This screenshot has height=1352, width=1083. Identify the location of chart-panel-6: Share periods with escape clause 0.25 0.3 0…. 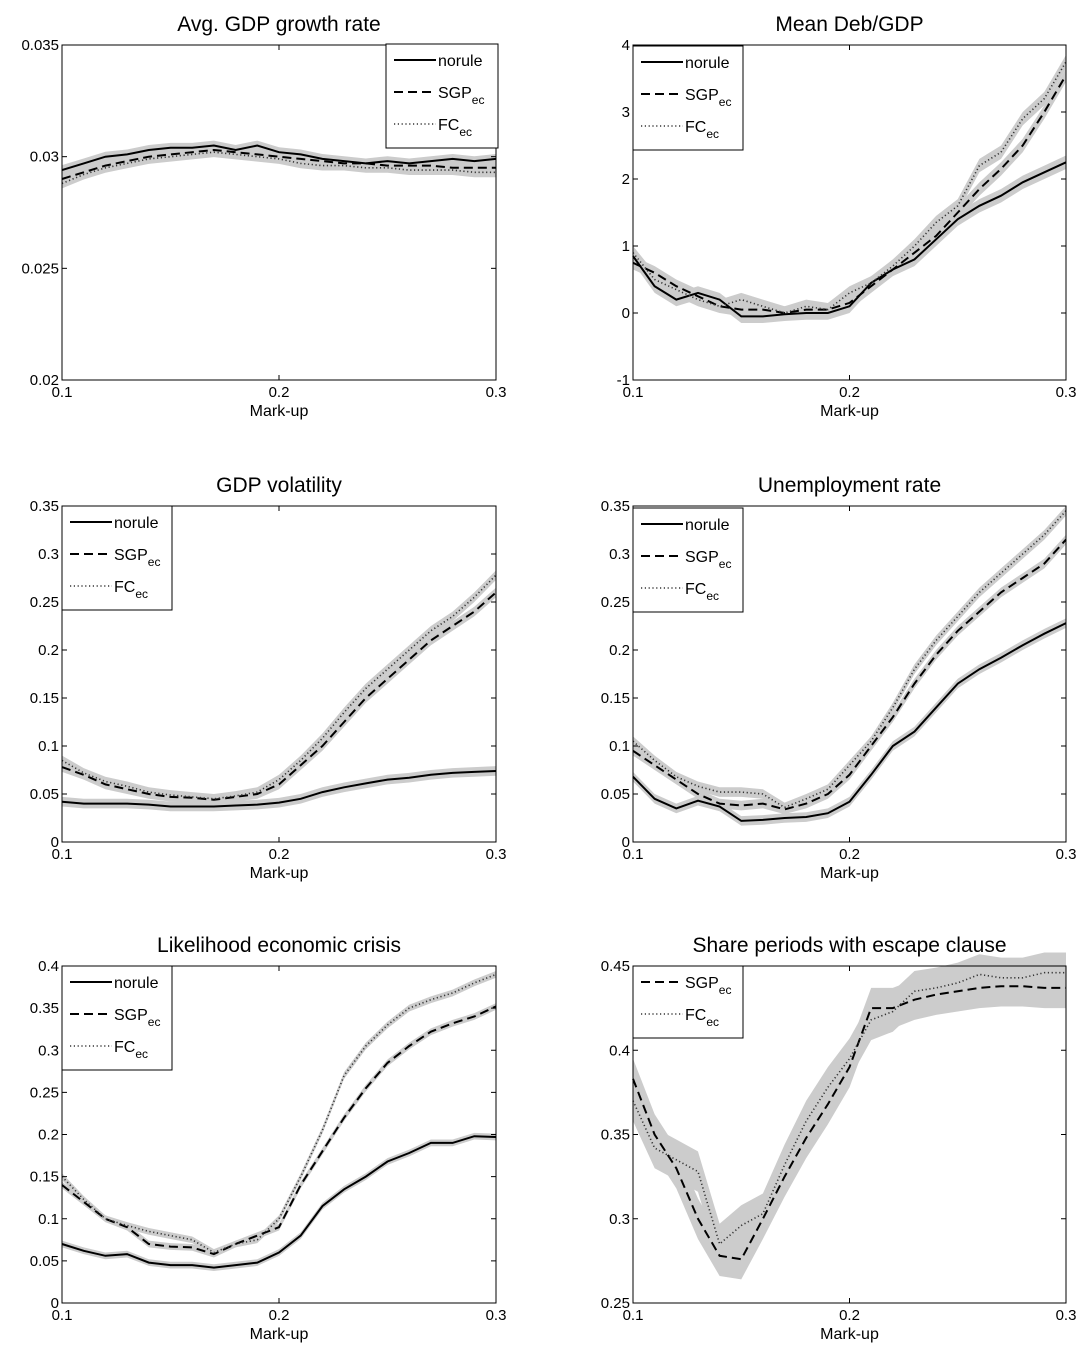
(839, 1138).